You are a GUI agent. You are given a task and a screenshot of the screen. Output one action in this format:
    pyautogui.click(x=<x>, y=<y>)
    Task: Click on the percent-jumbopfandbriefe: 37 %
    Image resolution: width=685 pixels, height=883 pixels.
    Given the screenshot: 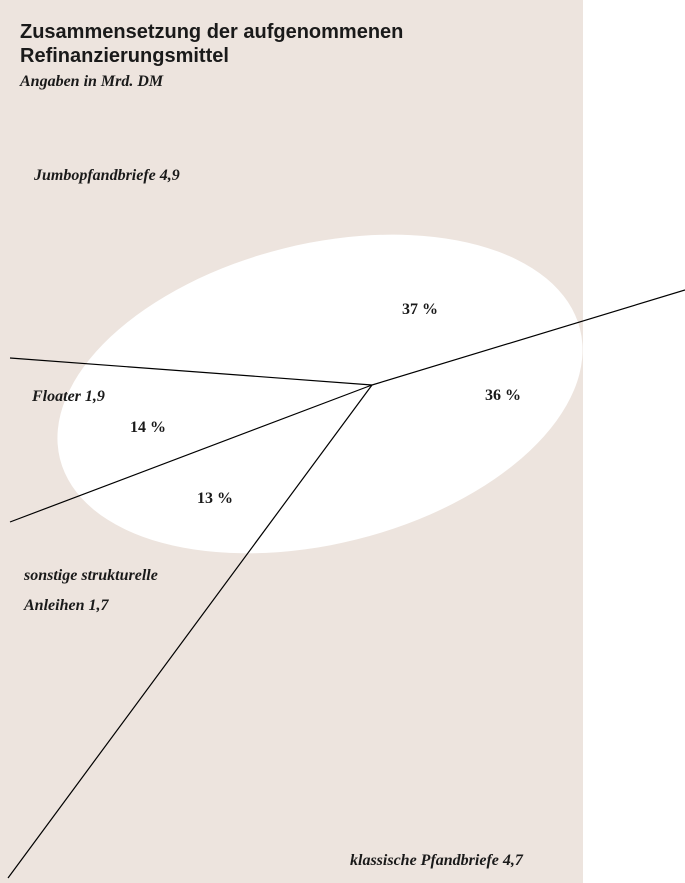 What is the action you would take?
    pyautogui.click(x=420, y=309)
    